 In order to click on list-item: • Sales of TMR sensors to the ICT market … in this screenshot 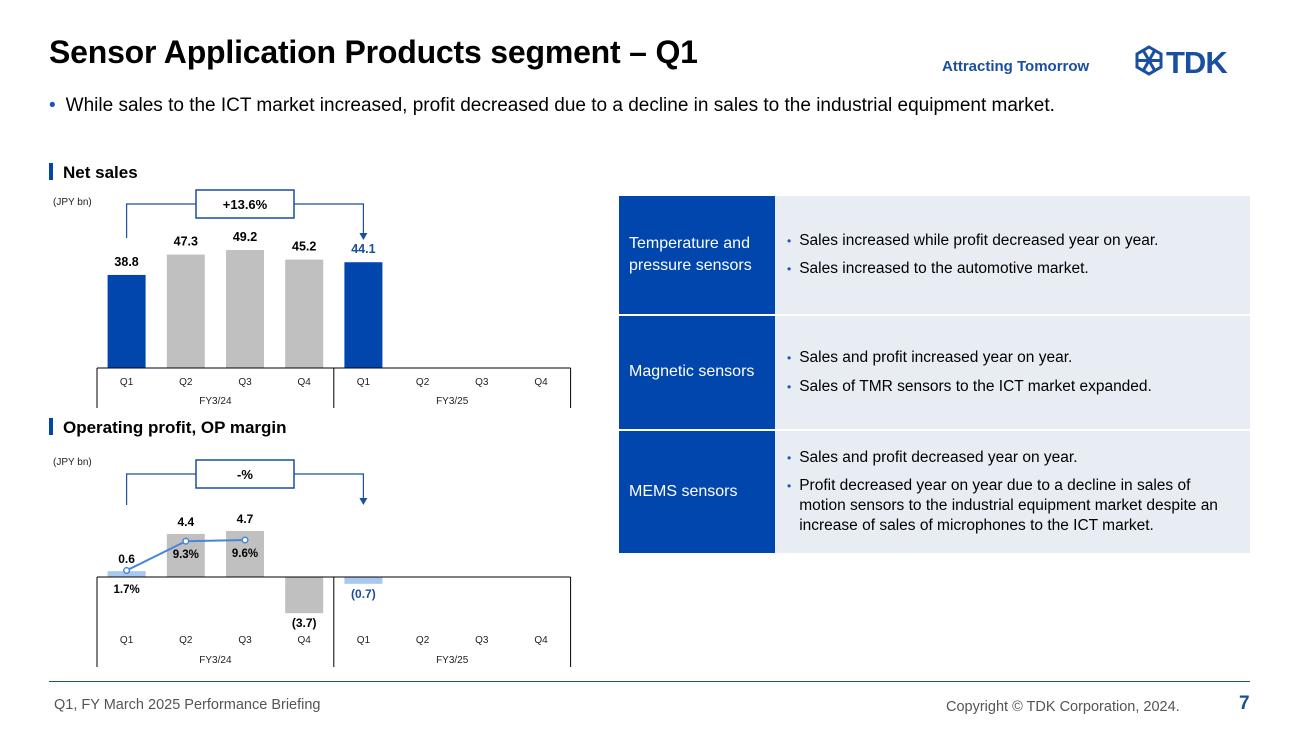, I will do `click(969, 386)`.